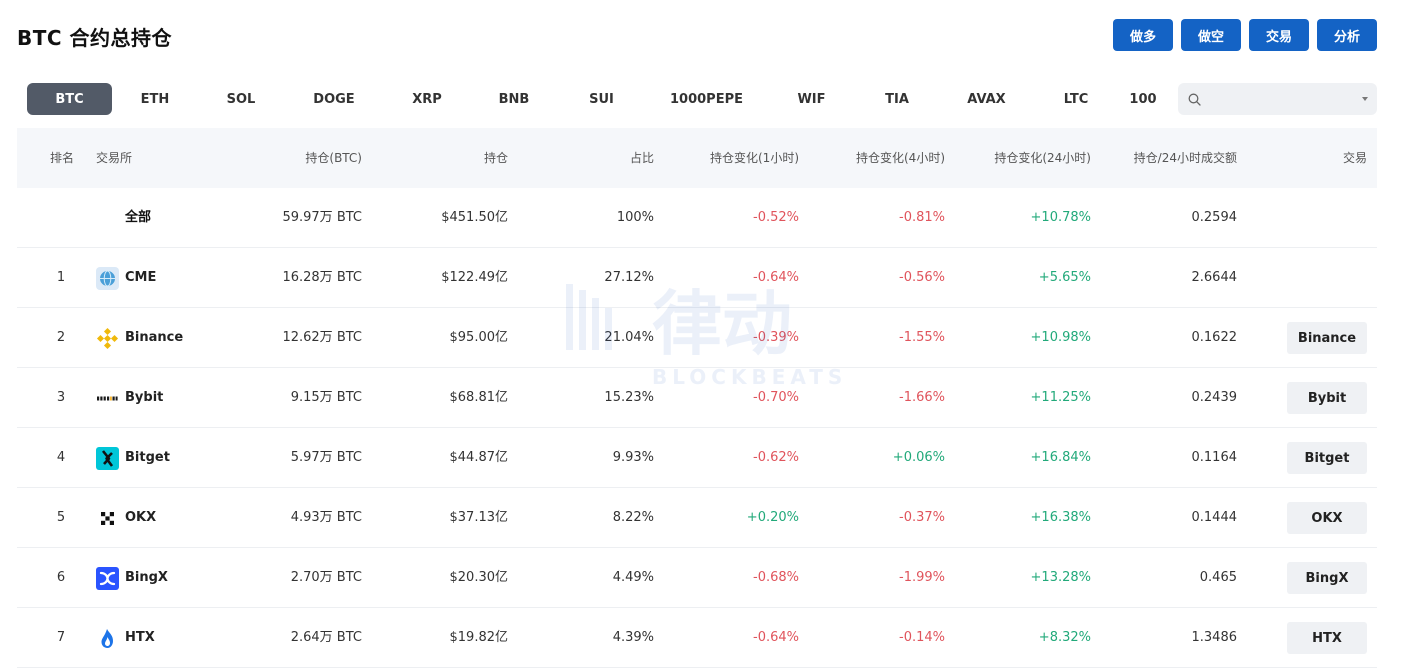 This screenshot has height=669, width=1416. What do you see at coordinates (141, 277) in the screenshot?
I see `exchange-name: CME` at bounding box center [141, 277].